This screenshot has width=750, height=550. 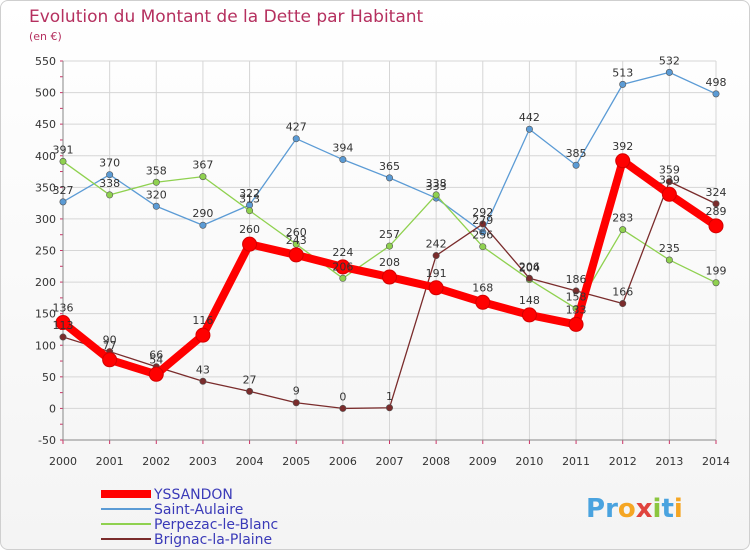 I want to click on data-label-perpezac-le-blanc: 199, so click(x=716, y=271).